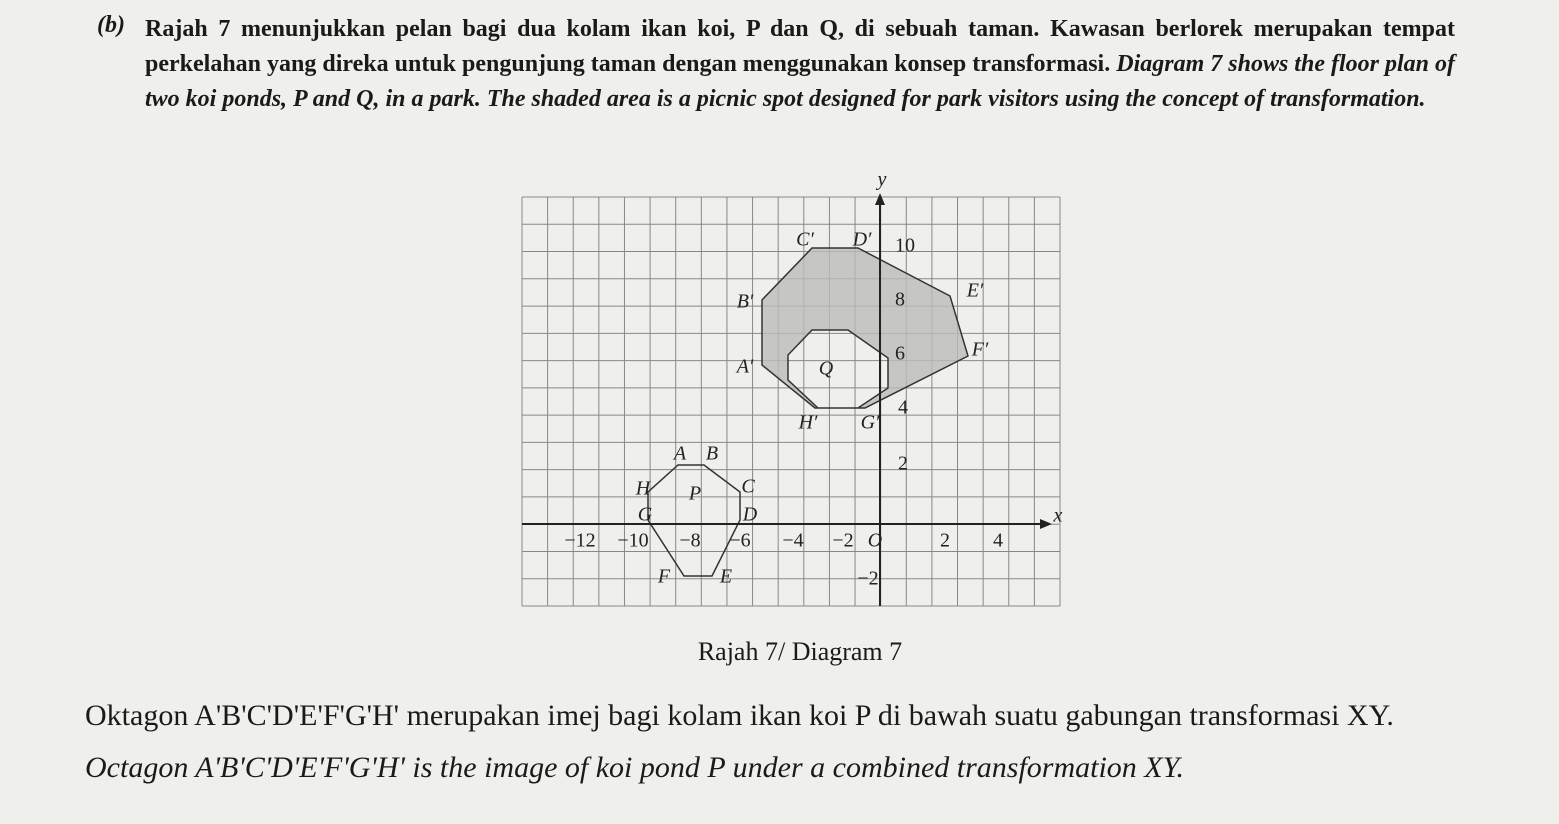  What do you see at coordinates (800, 651) in the screenshot?
I see `caption: Rajah 7/ Diagram 7` at bounding box center [800, 651].